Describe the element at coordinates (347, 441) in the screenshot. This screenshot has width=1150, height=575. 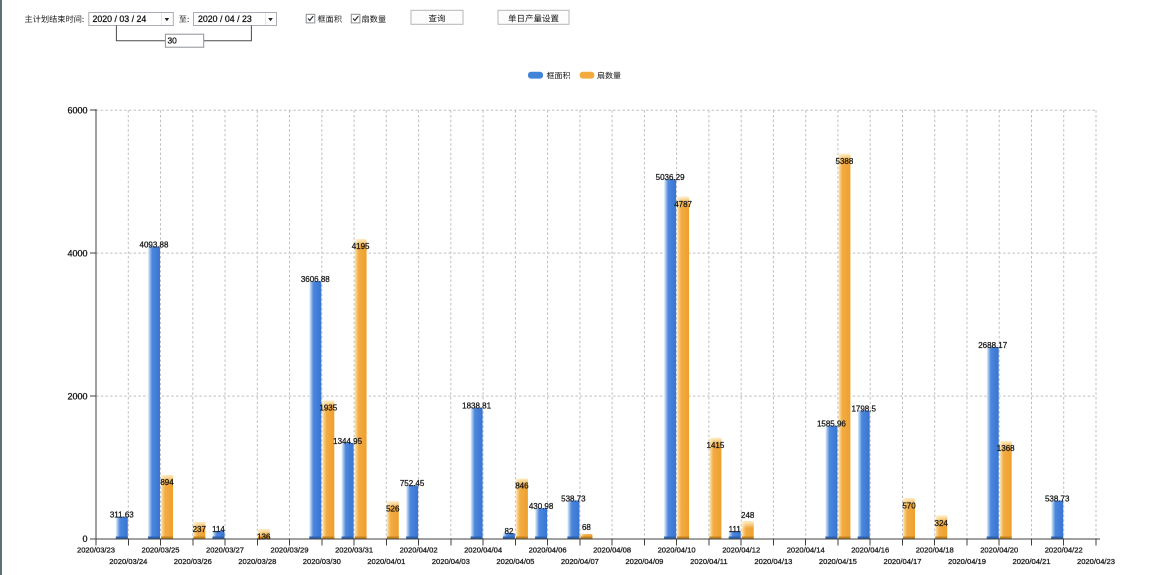
I see `svg-text: 1344.95` at that location.